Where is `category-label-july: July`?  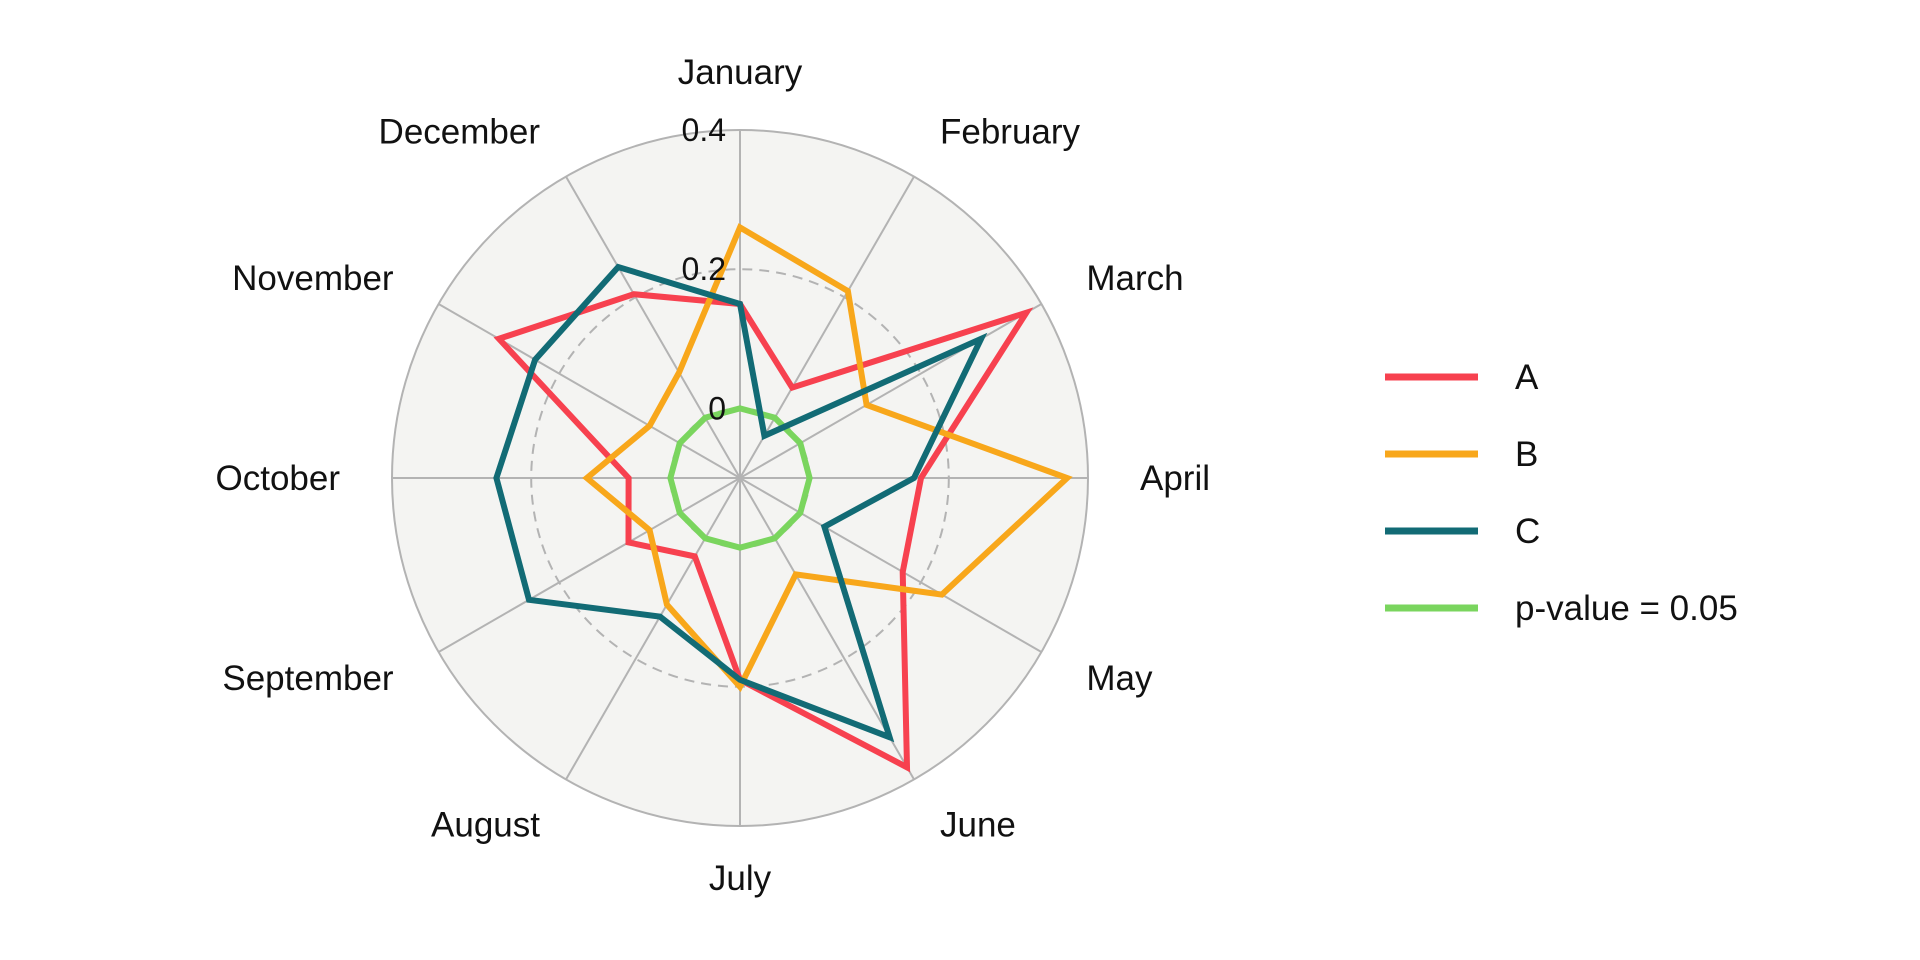
category-label-july: July is located at coordinates (740, 878).